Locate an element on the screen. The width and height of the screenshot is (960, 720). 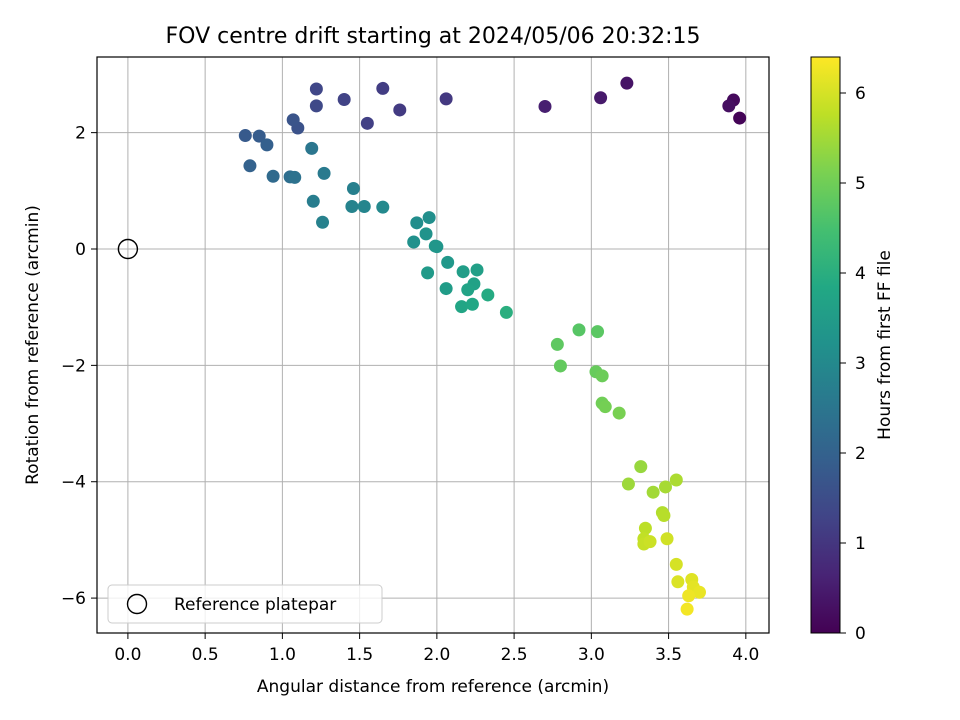
y-tick-label: 0 is located at coordinates (80, 250).